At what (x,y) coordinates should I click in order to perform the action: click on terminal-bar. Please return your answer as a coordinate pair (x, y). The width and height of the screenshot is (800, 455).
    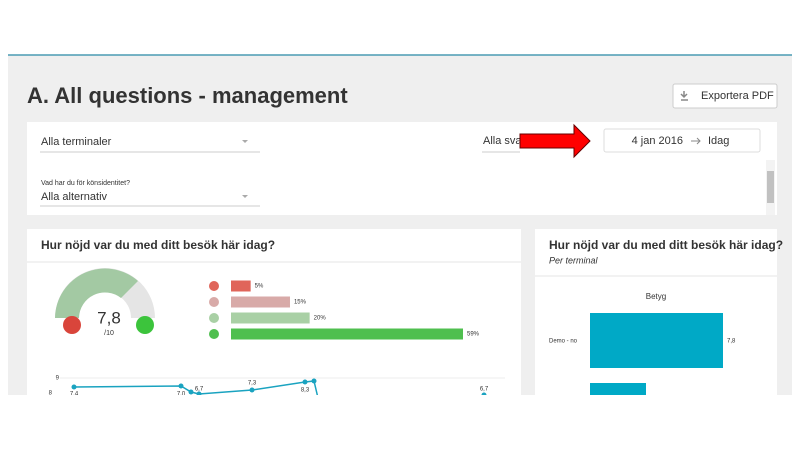
    Looking at the image, I should click on (656, 340).